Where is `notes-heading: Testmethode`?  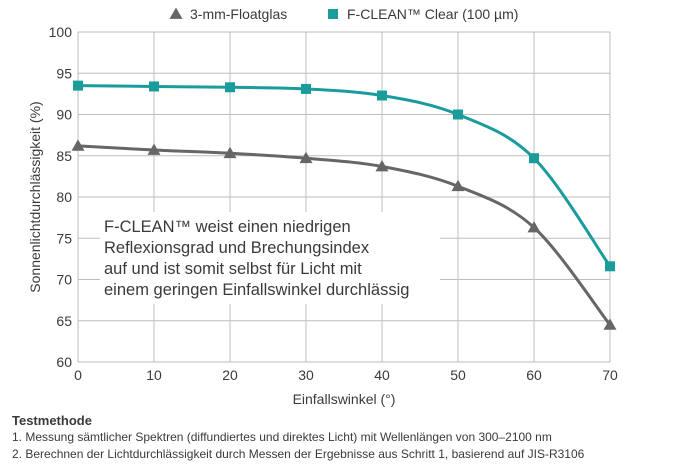 notes-heading: Testmethode is located at coordinates (52, 420).